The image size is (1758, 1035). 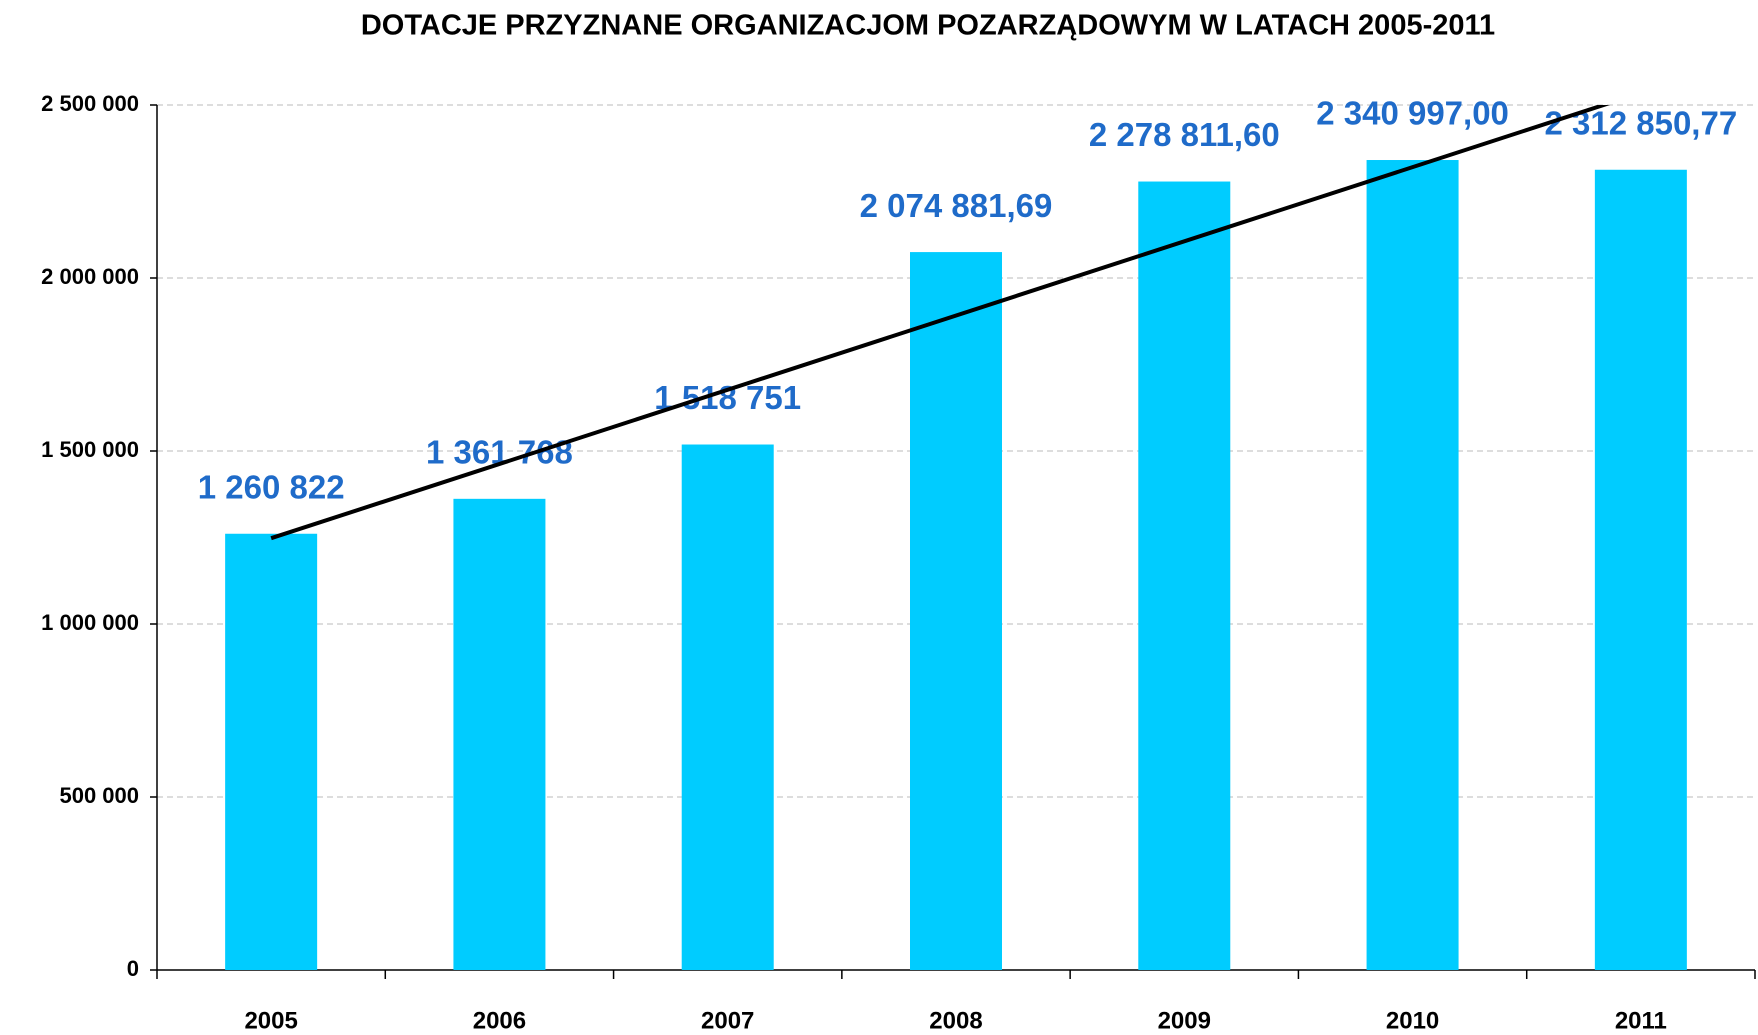 What do you see at coordinates (1641, 122) in the screenshot?
I see `value-label: 2 312 850,77` at bounding box center [1641, 122].